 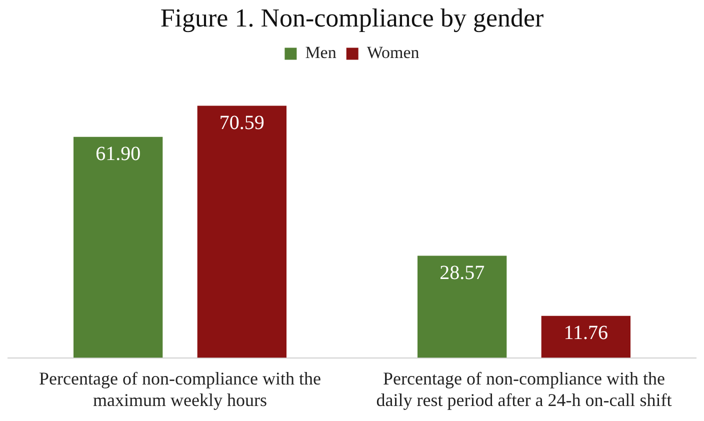 What do you see at coordinates (524, 389) in the screenshot?
I see `x-tick-label: Percentage of non-compliance with the daily rest period after a 24-h on-call shift` at bounding box center [524, 389].